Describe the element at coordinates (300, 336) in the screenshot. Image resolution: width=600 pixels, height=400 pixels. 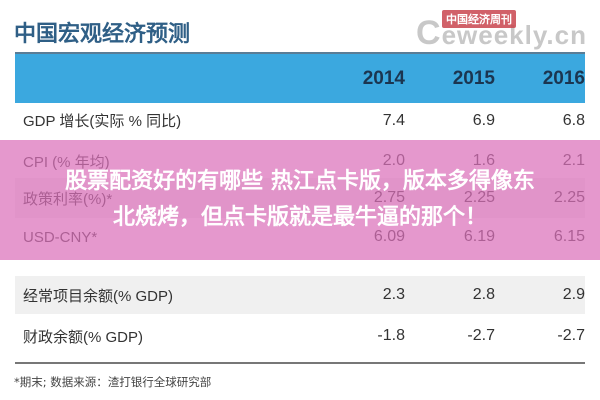
I see `table-row-fiscal-balance: 财政余额(% GDP) -1.8 -2.7 -2.7` at that location.